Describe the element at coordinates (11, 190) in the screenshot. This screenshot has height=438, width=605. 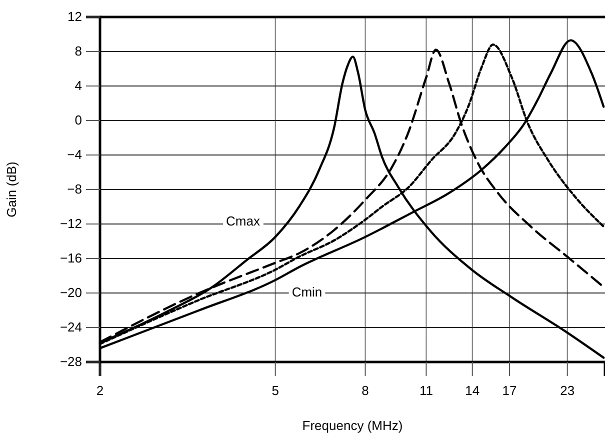
I see `y-axis-title: Gain (dB)` at that location.